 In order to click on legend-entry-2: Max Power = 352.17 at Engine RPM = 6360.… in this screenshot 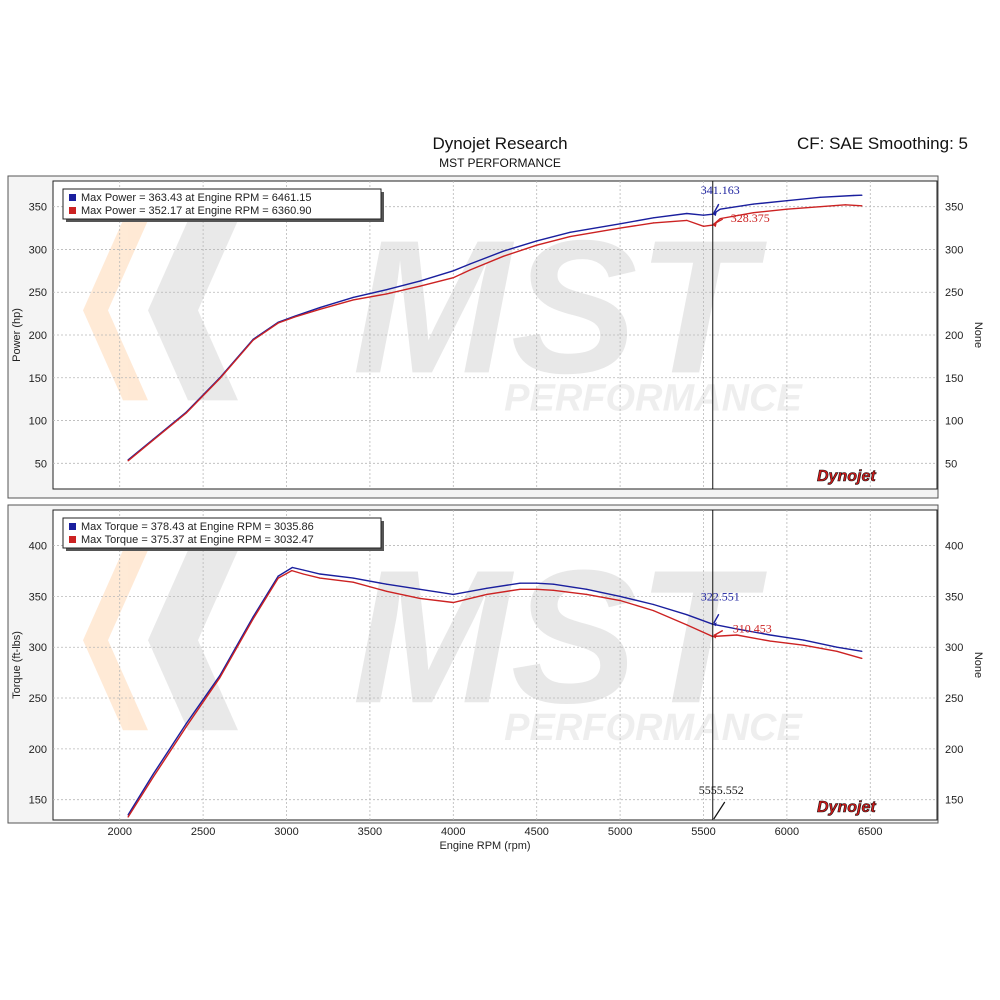, I will do `click(196, 211)`.